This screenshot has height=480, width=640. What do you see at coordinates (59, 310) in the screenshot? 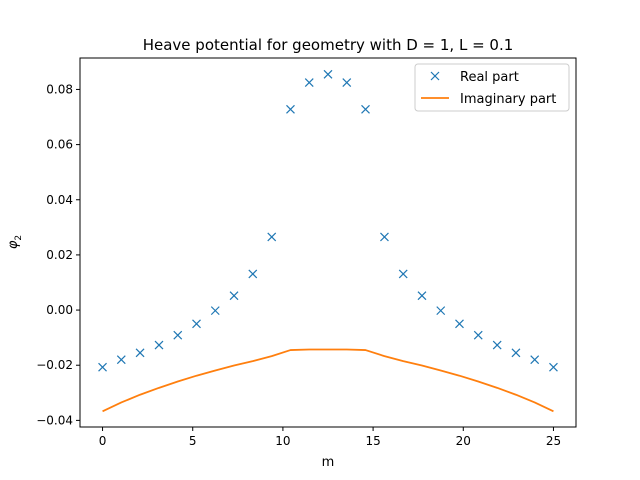
I see `y-tick-label: 0.00` at bounding box center [59, 310].